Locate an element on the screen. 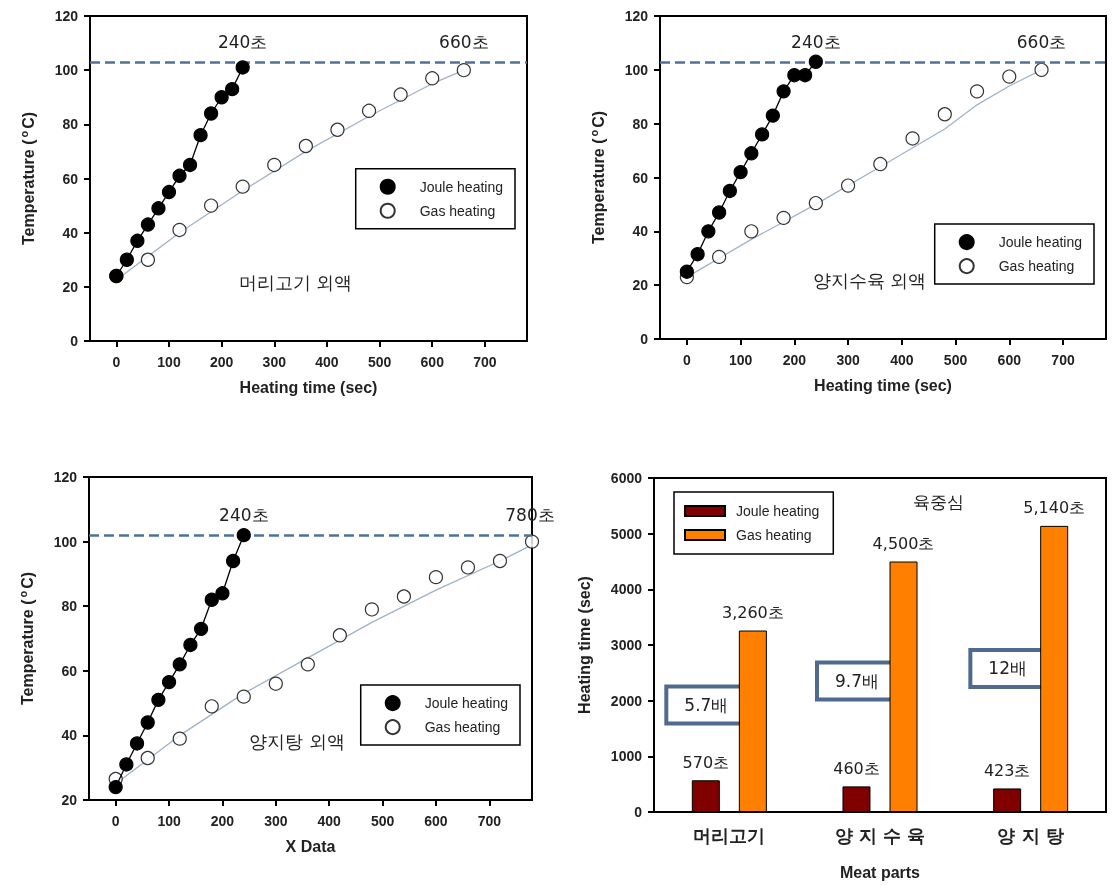 Image resolution: width=1112 pixels, height=885 pixels. x-tick-label: 양 지 수 육 is located at coordinates (880, 835).